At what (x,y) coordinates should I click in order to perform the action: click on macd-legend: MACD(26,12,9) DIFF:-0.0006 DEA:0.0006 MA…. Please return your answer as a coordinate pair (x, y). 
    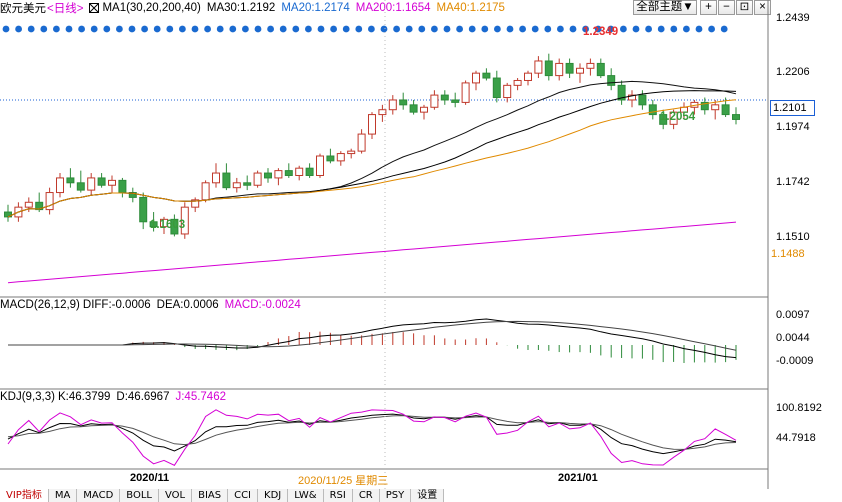
    Looking at the image, I should click on (150, 305).